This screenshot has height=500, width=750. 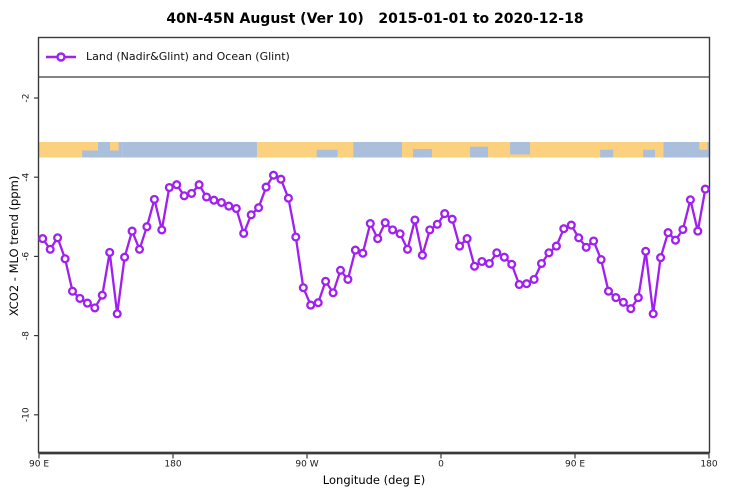 What do you see at coordinates (27, 98) in the screenshot?
I see `svg-text: -2` at bounding box center [27, 98].